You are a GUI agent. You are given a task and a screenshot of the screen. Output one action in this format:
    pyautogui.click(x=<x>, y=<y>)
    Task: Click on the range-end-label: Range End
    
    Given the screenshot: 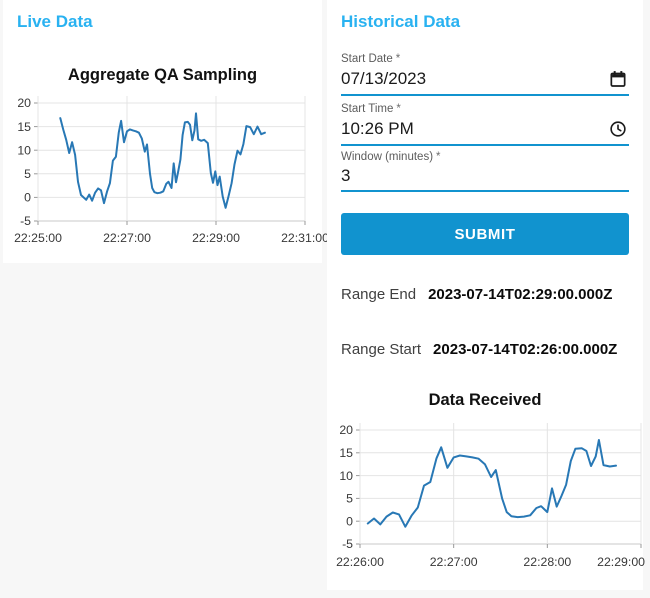 What is the action you would take?
    pyautogui.click(x=379, y=294)
    